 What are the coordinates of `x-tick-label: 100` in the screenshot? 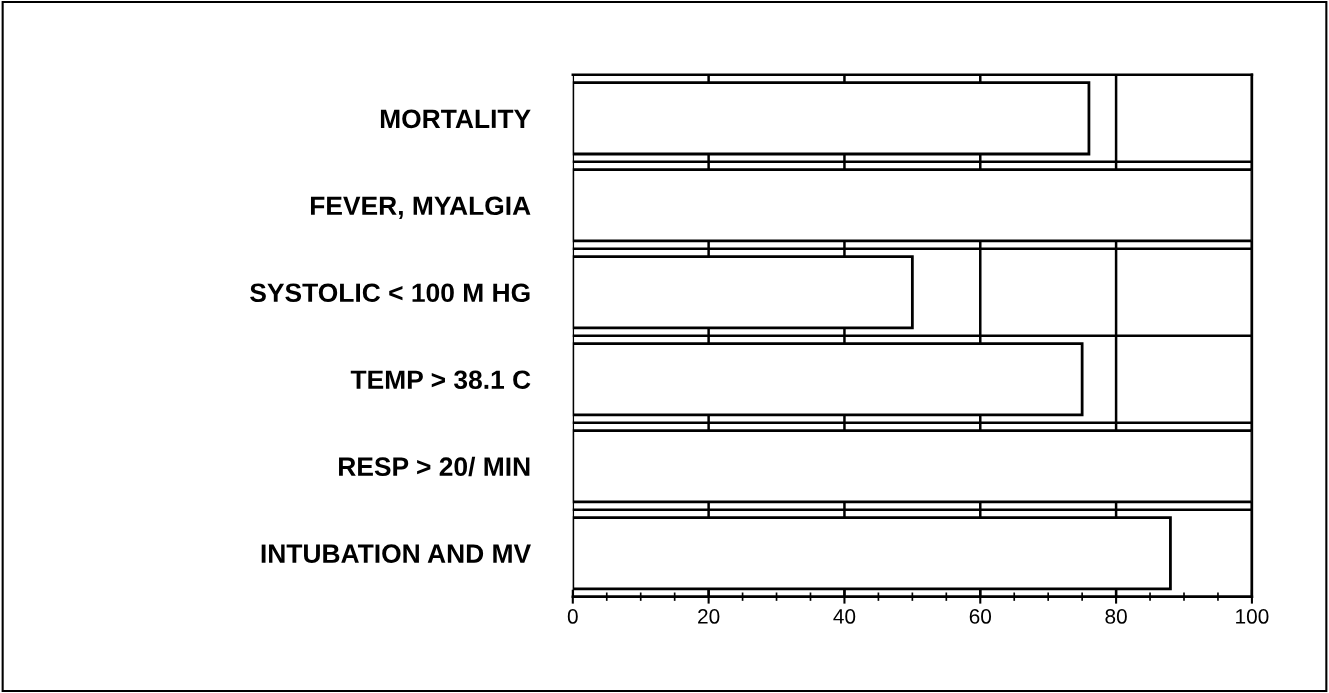 It's located at (1252, 616).